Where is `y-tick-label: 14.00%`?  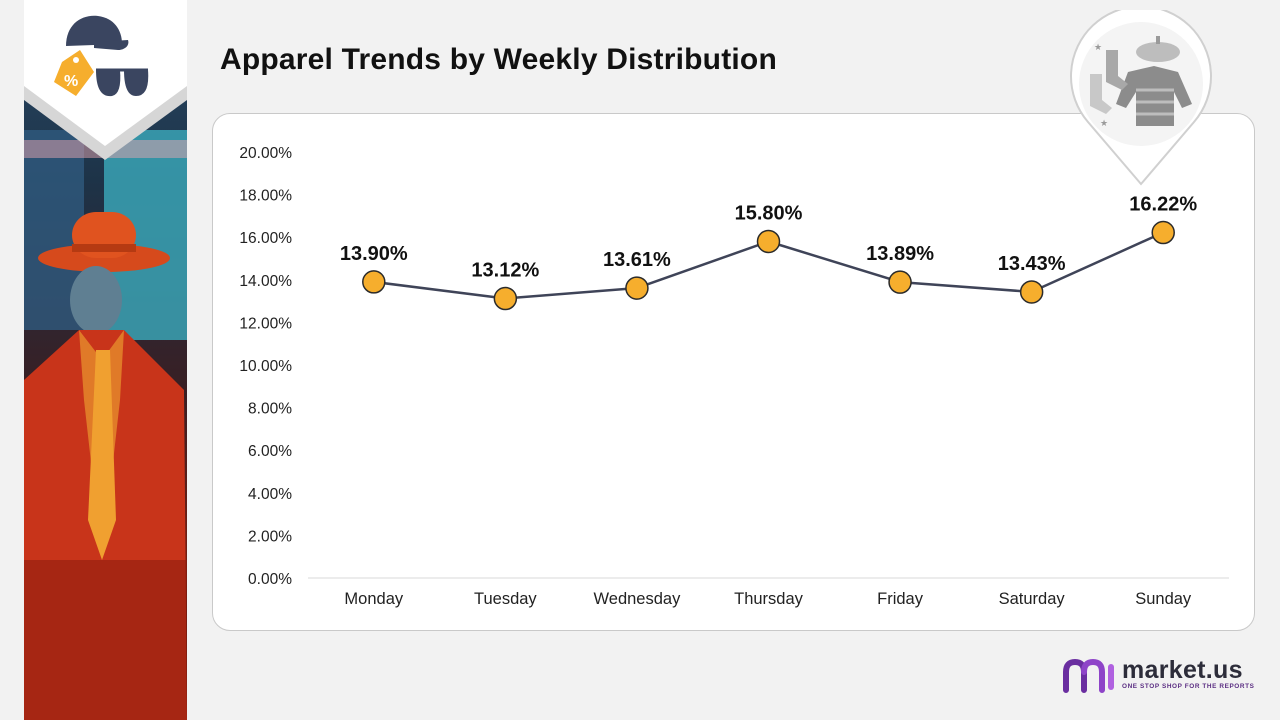 y-tick-label: 14.00% is located at coordinates (265, 281).